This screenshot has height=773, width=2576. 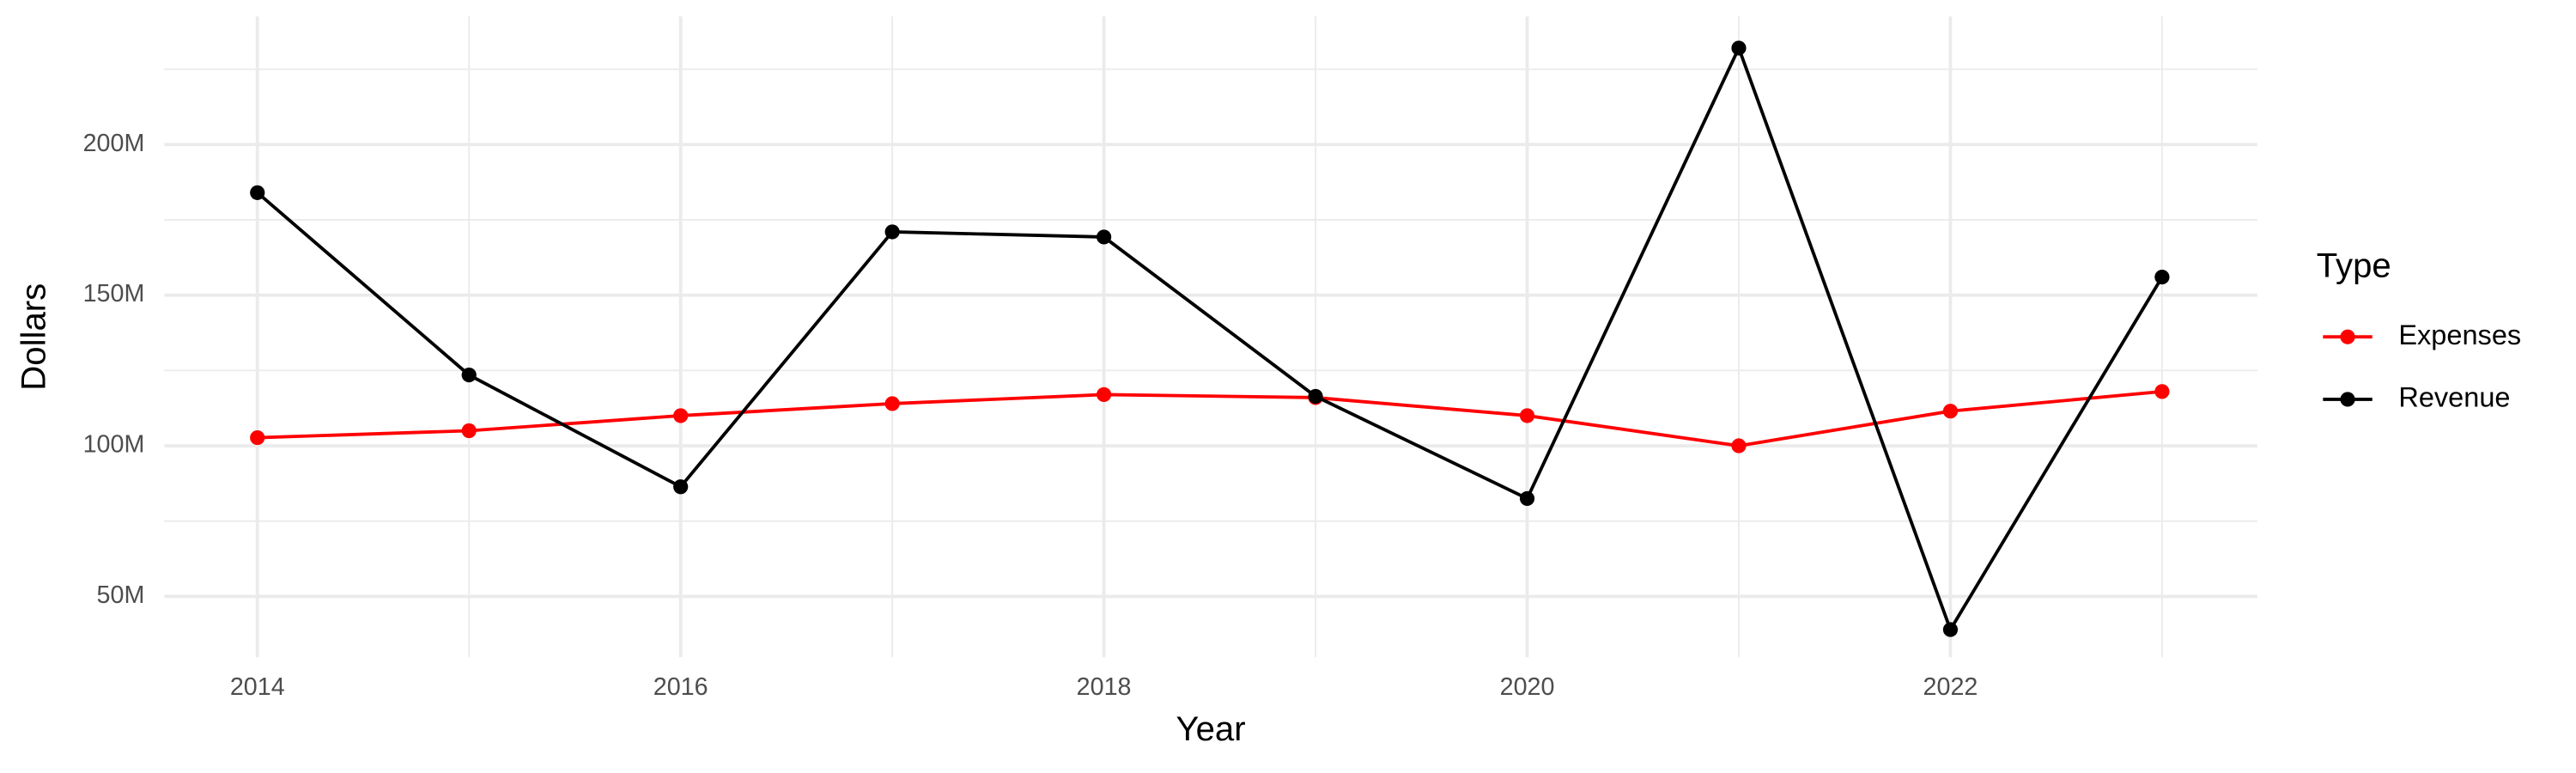 I want to click on y-tick-label: 150M, so click(x=114, y=293).